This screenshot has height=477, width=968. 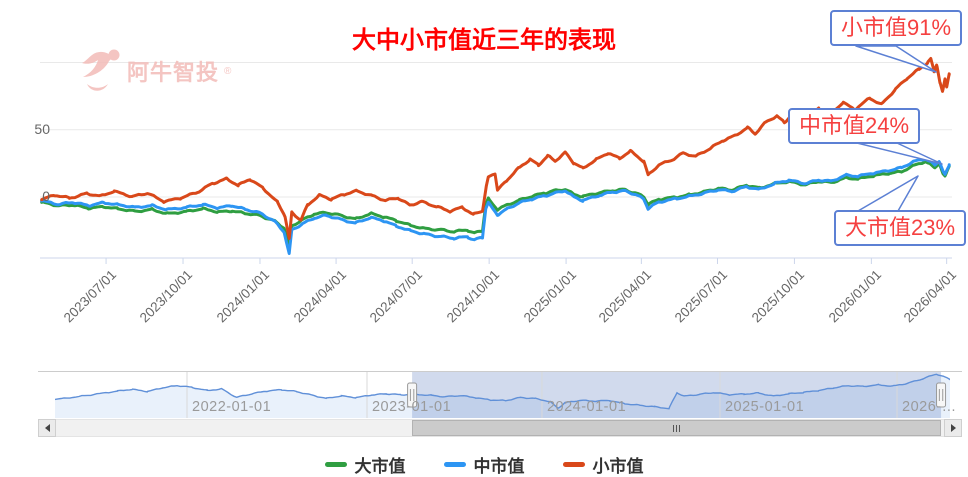 I want to click on scrollbar-thumb, so click(x=676, y=428).